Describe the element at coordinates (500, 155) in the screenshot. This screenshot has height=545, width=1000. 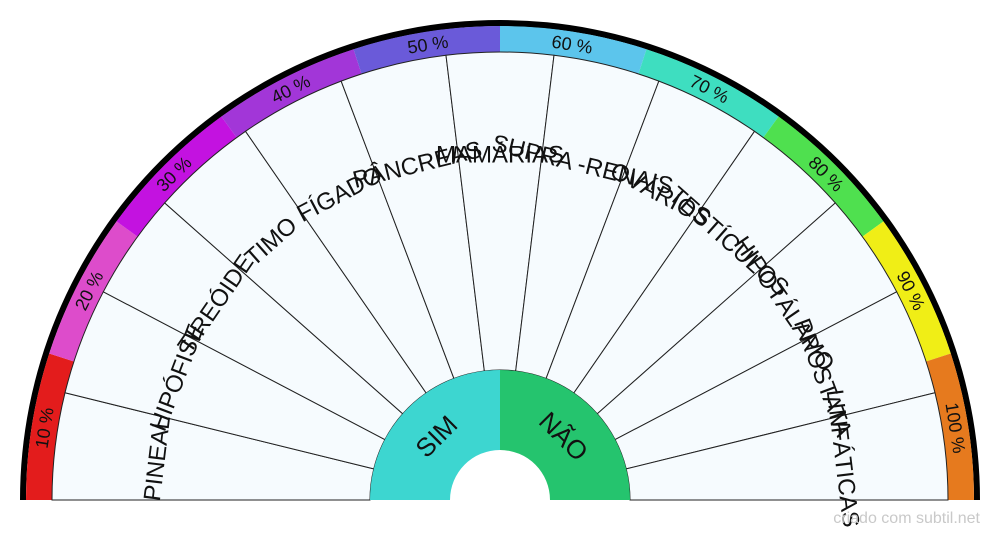
I see `gland-label: MAMÁRIAS` at that location.